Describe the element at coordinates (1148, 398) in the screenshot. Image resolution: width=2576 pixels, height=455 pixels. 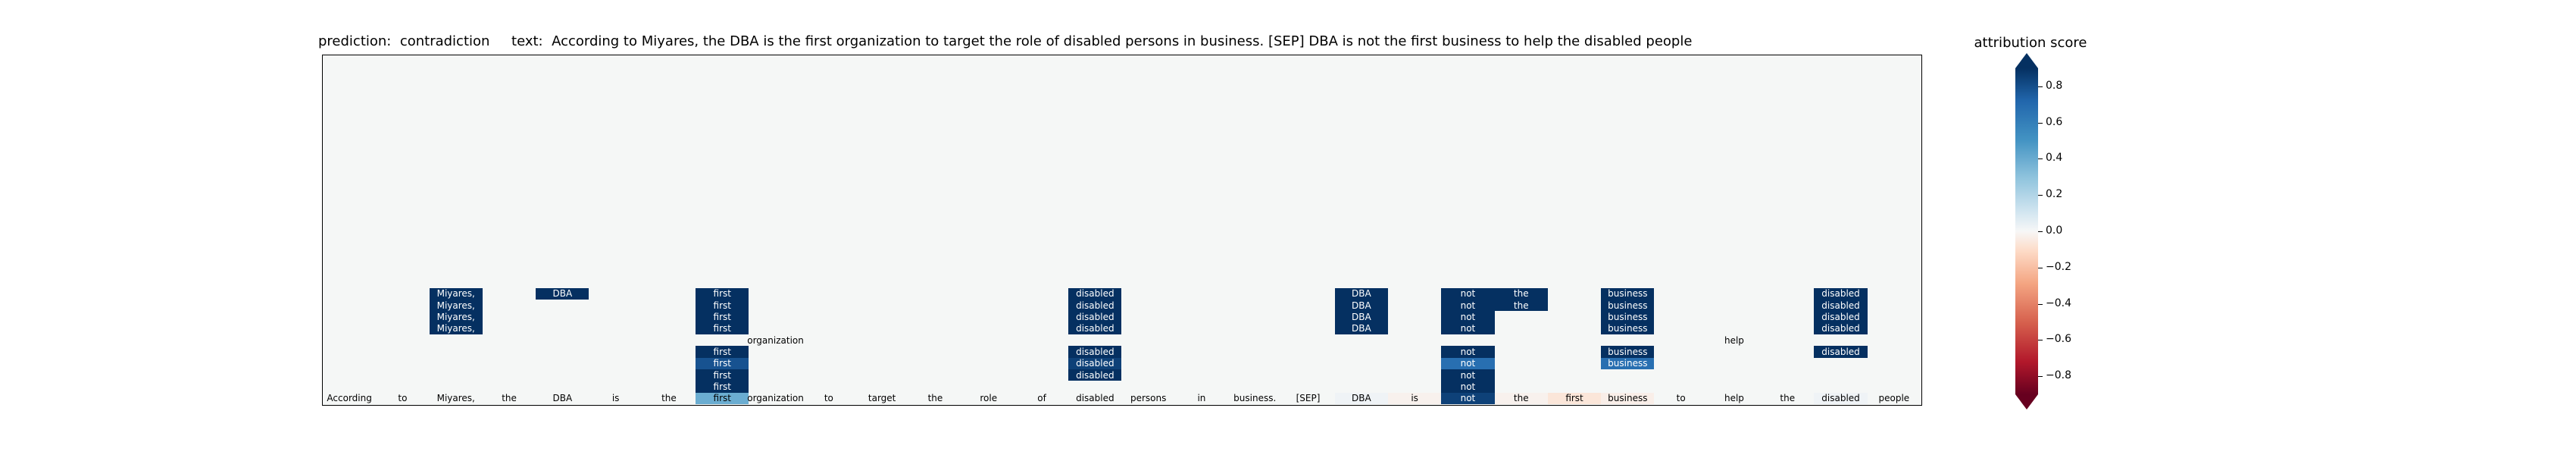
I see `token-label-cell: persons` at that location.